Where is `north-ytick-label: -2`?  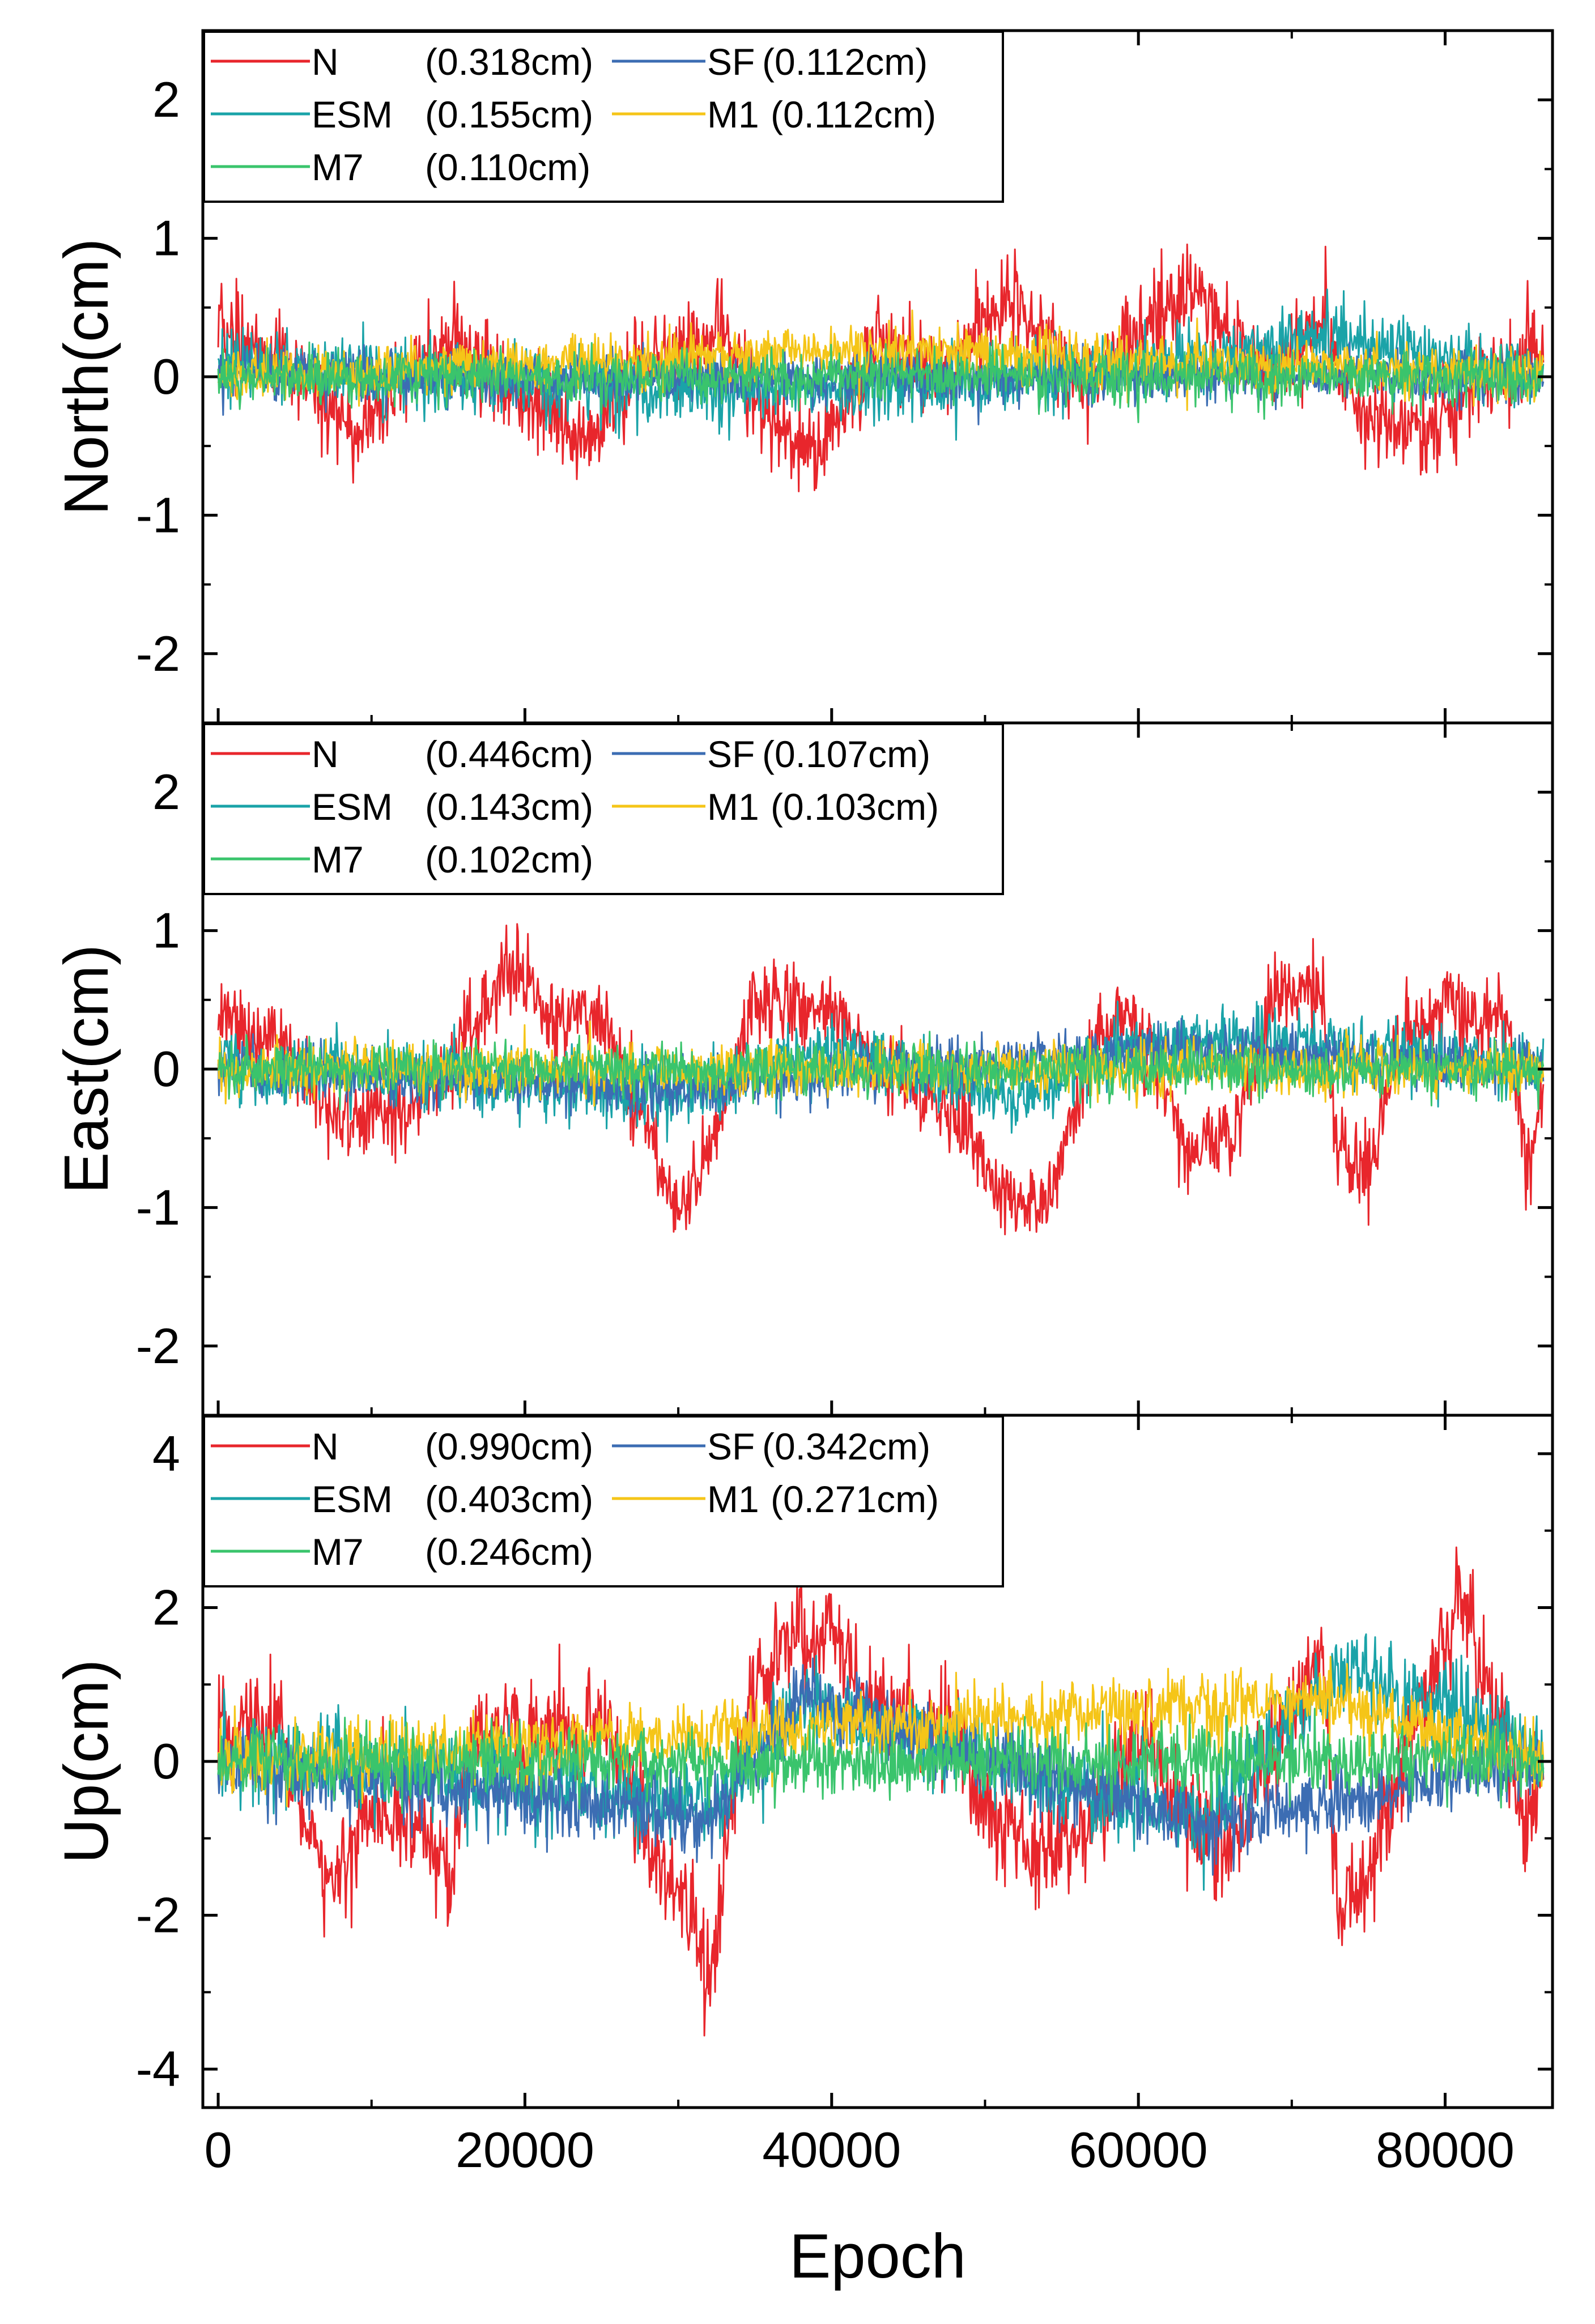
north-ytick-label: -2 is located at coordinates (158, 653).